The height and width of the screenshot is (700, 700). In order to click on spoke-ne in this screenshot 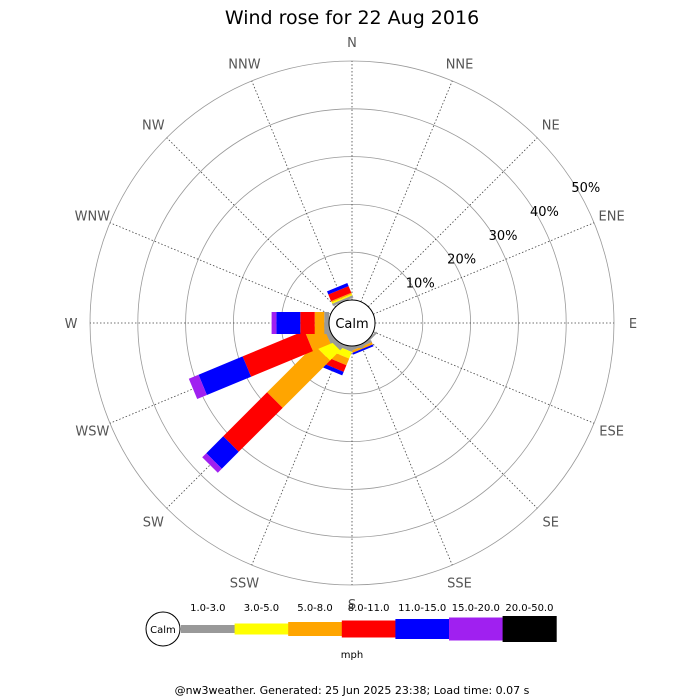, I will do `click(452, 222)`.